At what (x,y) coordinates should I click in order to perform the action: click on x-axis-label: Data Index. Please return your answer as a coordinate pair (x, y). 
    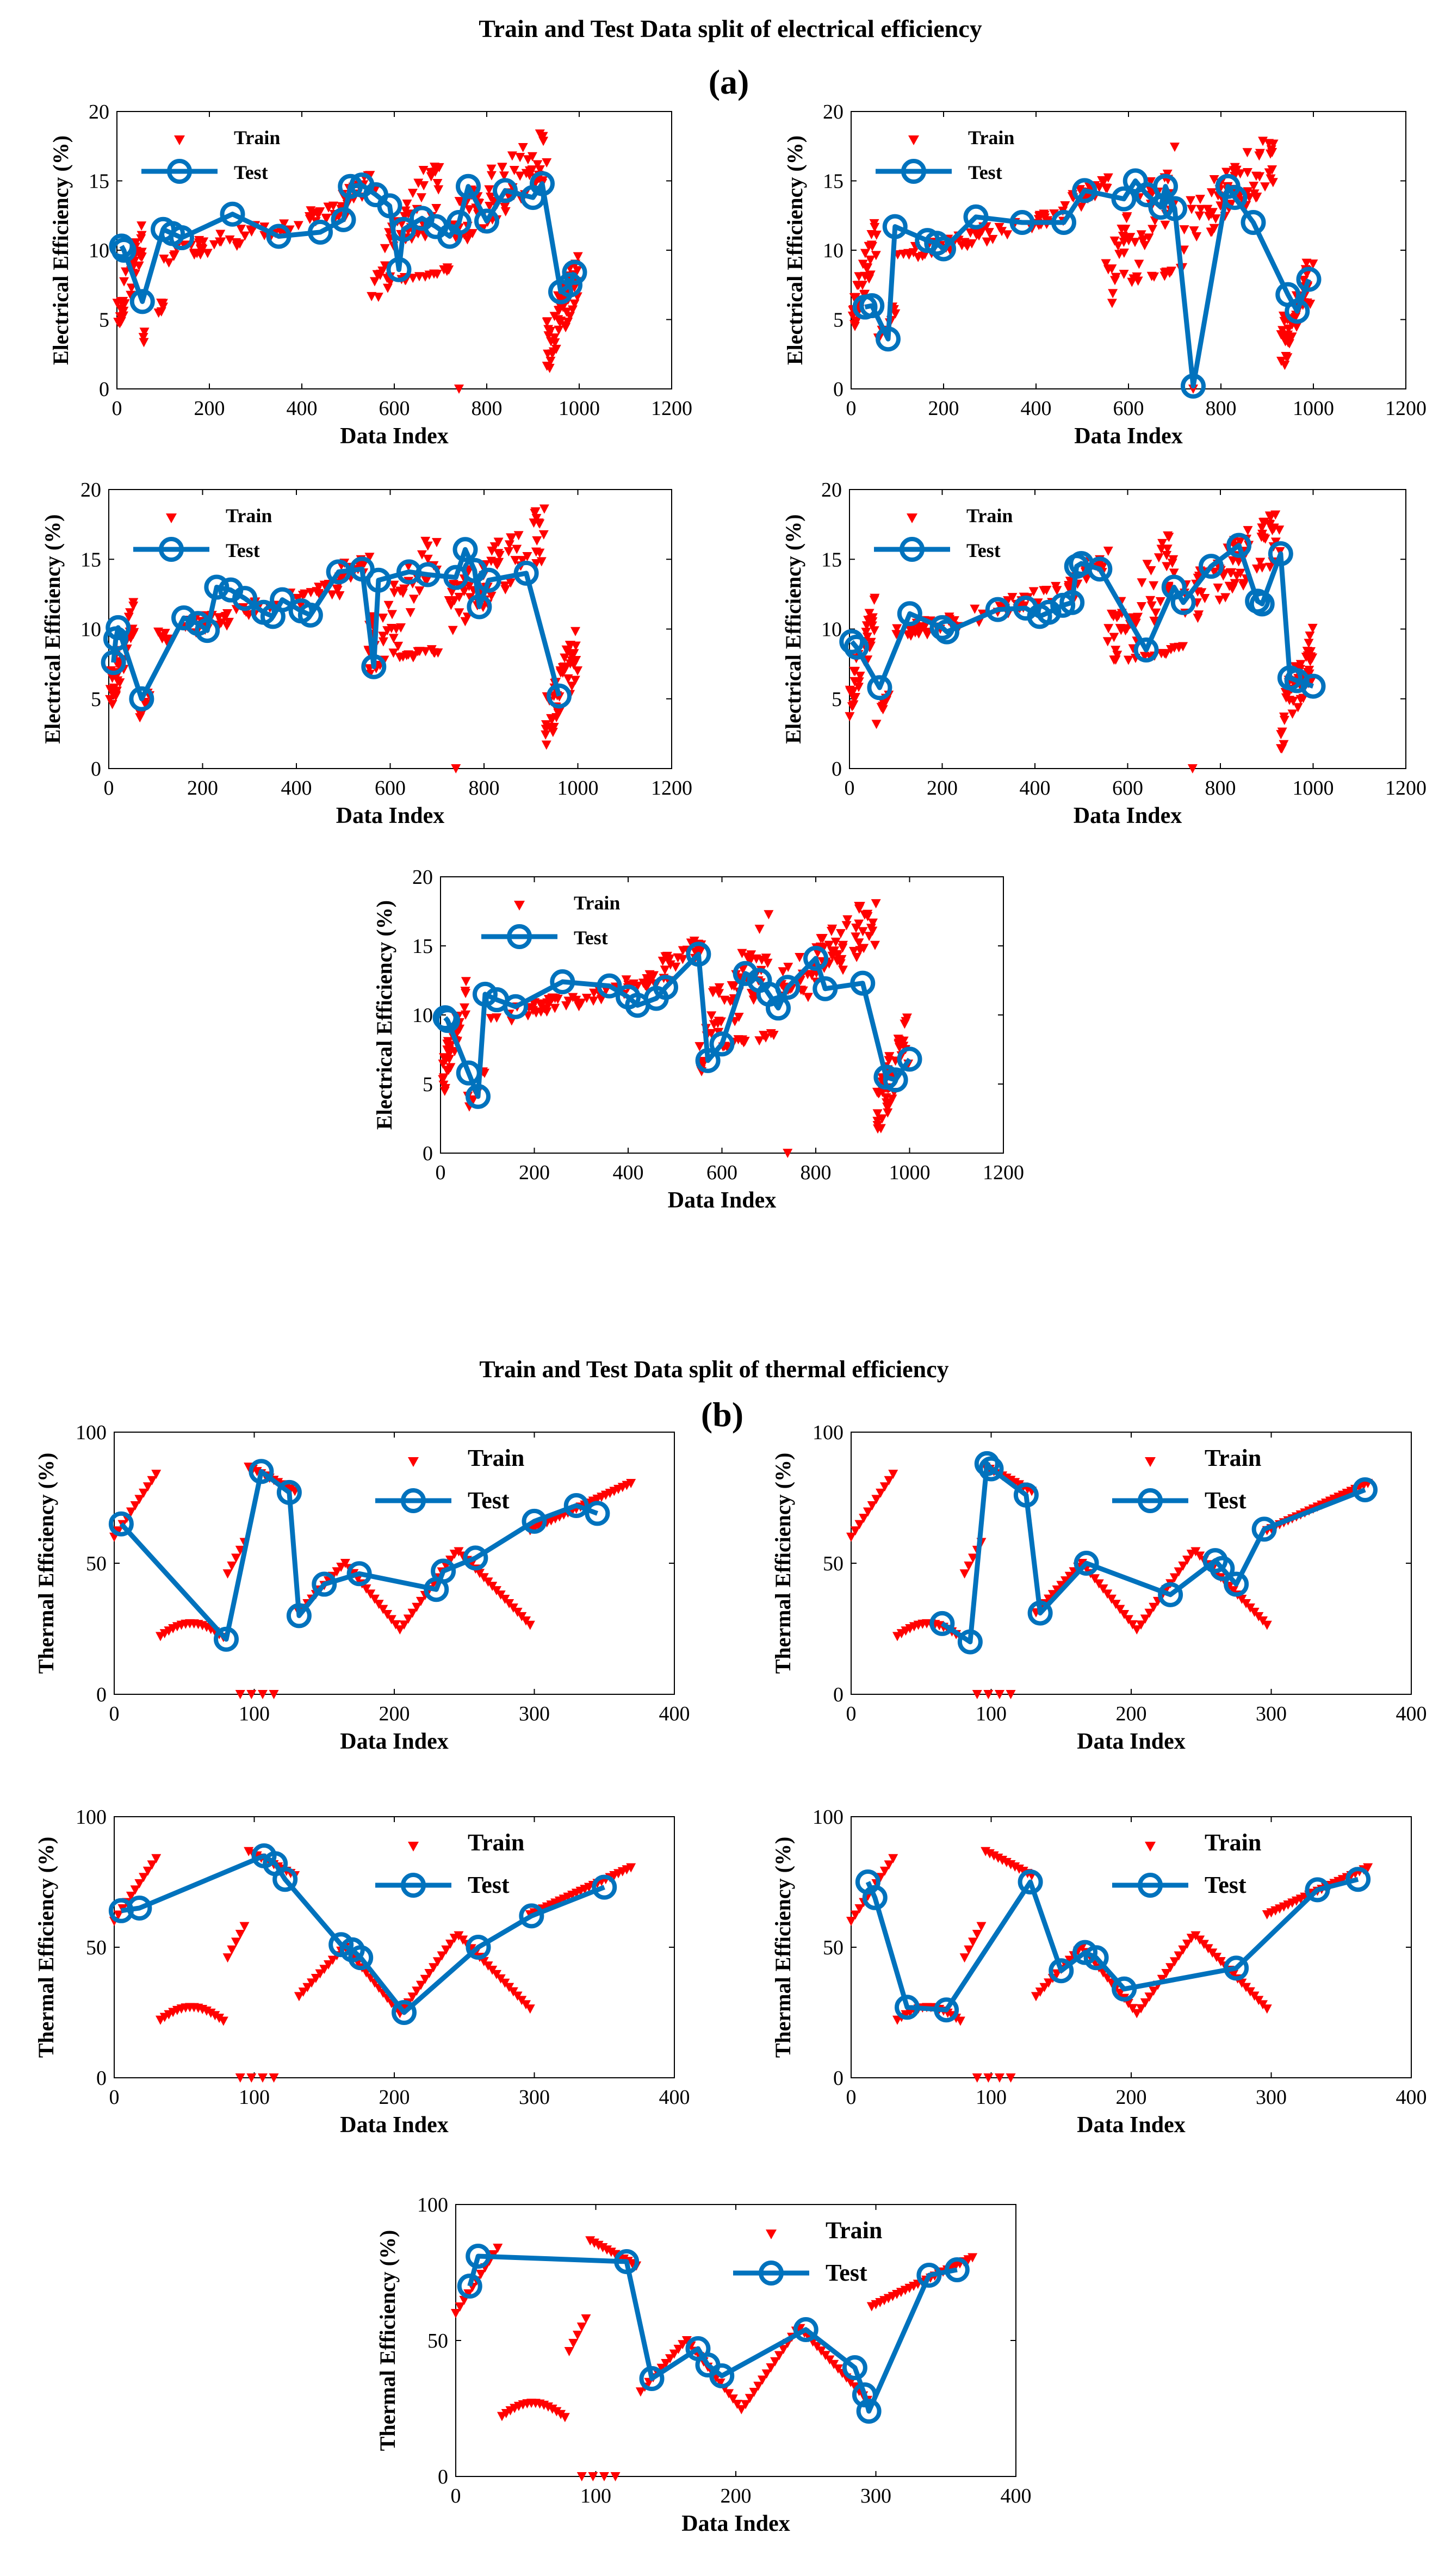
    Looking at the image, I should click on (1128, 436).